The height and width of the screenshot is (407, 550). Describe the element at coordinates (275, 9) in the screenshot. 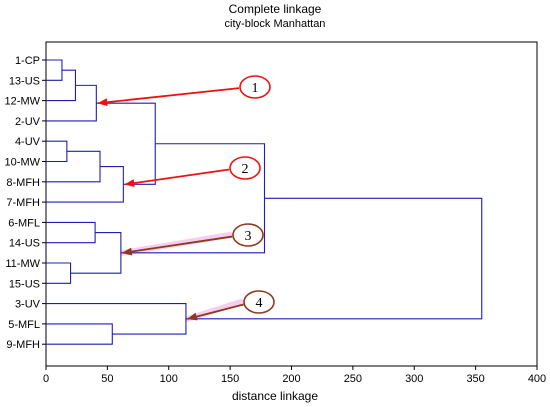

I see `chart-title: Complete linkage` at that location.